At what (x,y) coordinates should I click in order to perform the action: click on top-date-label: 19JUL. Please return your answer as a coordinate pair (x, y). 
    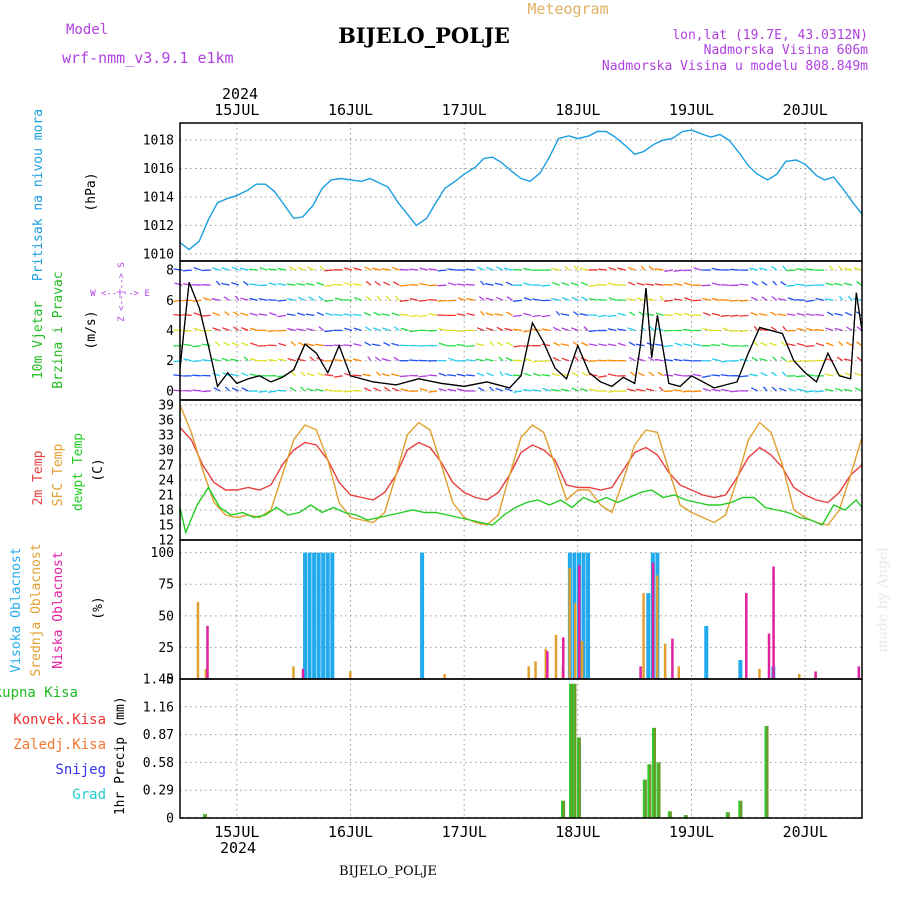
    Looking at the image, I should click on (691, 110).